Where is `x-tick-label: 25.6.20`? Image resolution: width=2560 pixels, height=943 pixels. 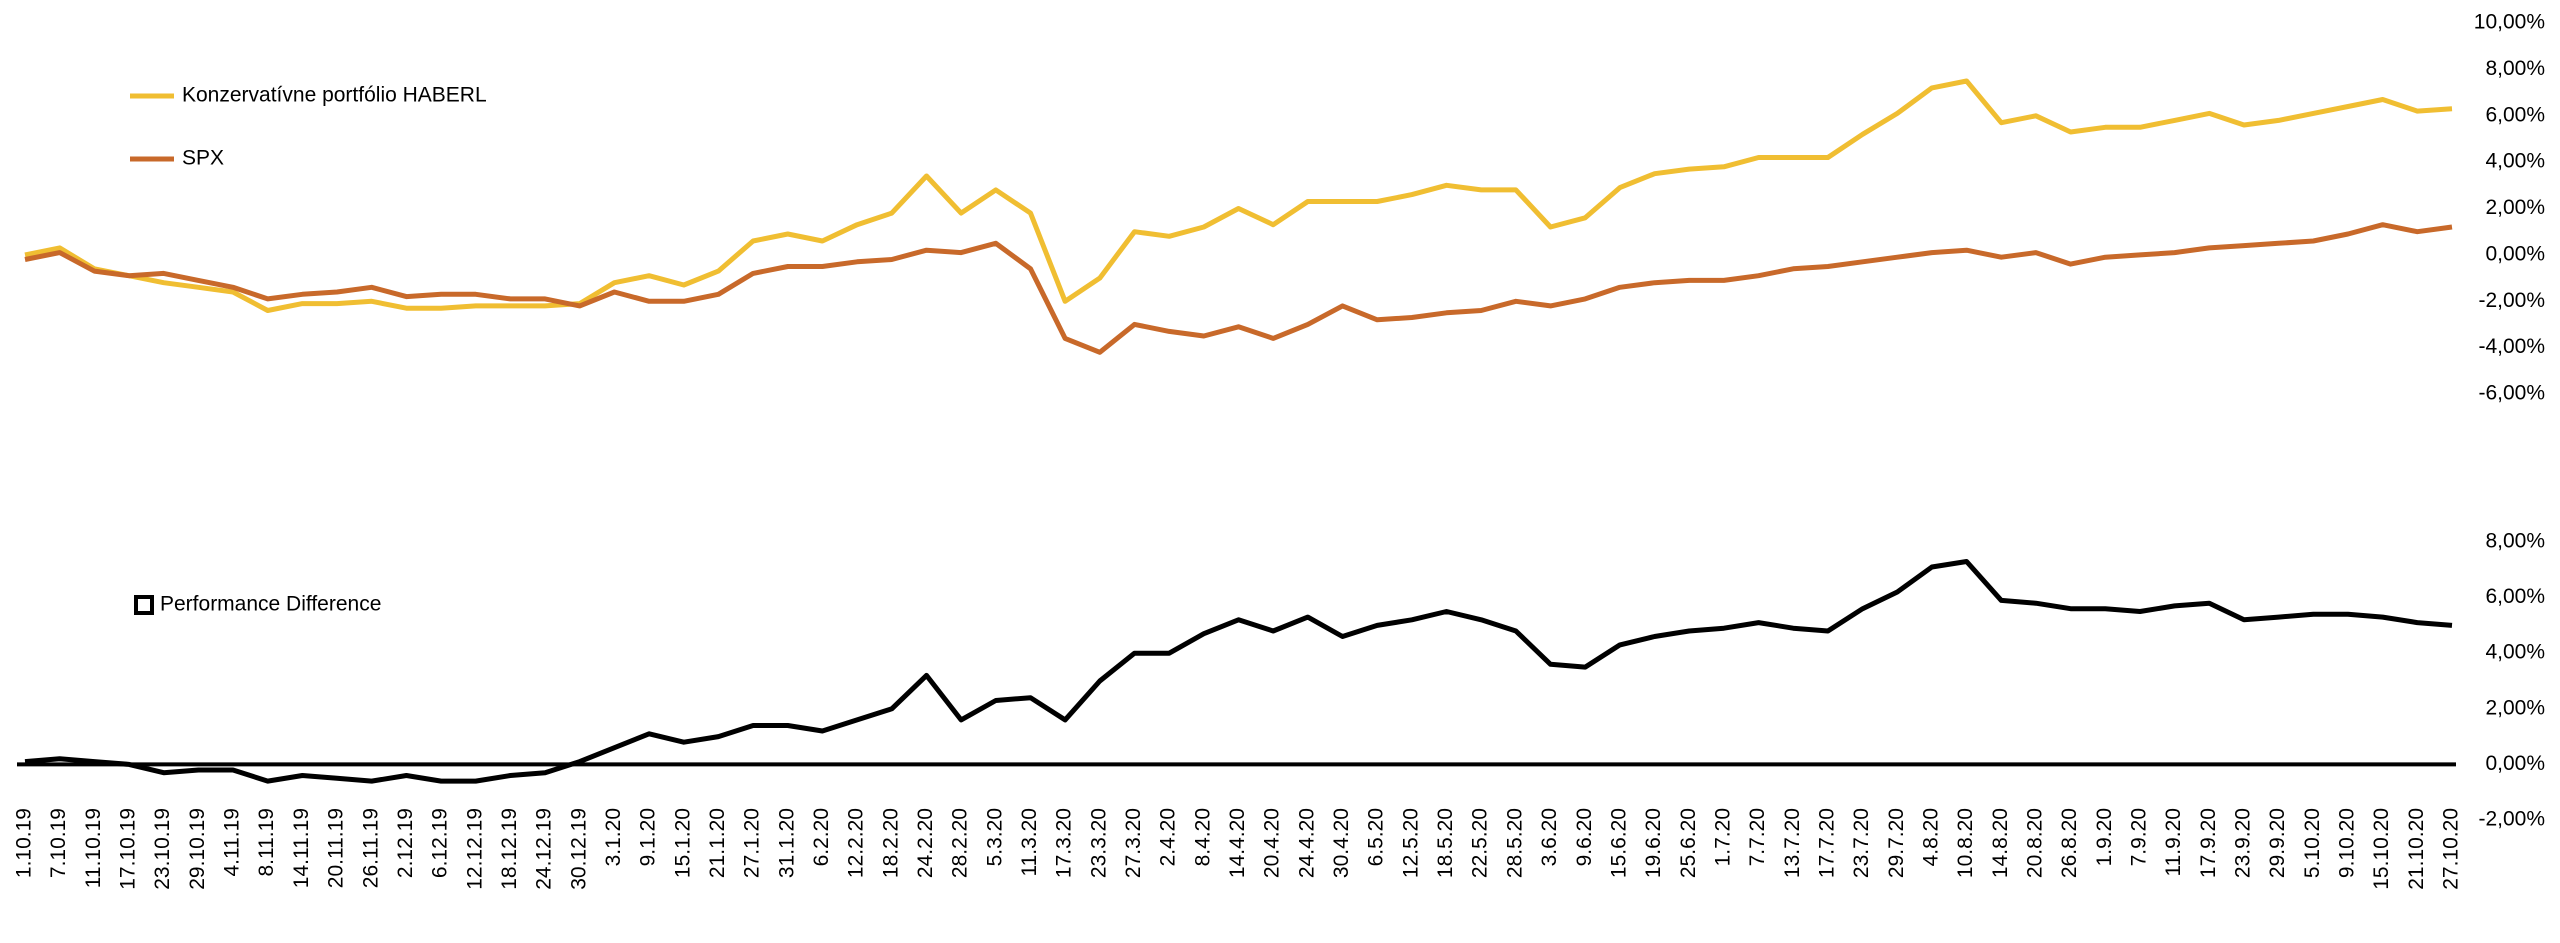 x-tick-label: 25.6.20 is located at coordinates (1688, 843).